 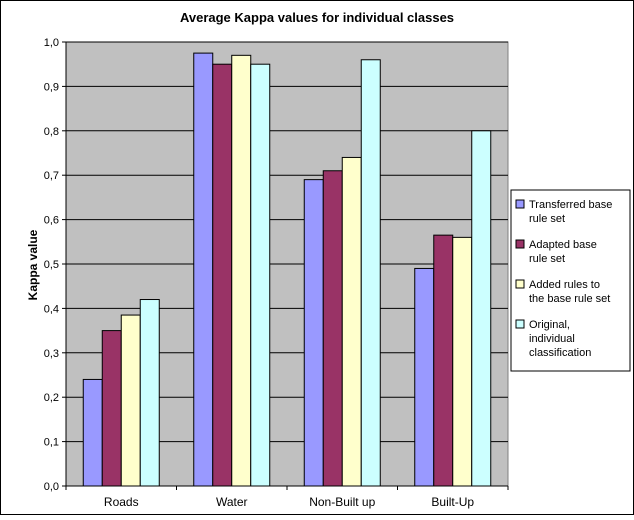 I want to click on y-tick-label: 0,8, so click(x=51, y=132).